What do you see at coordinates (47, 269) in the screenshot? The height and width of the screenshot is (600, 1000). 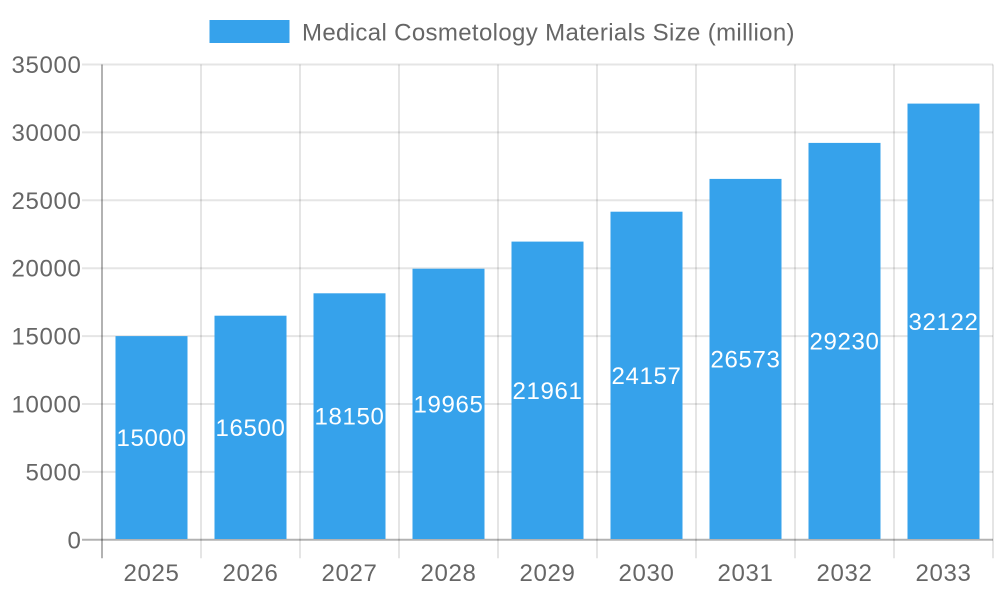 I see `svg-text: 20000` at bounding box center [47, 269].